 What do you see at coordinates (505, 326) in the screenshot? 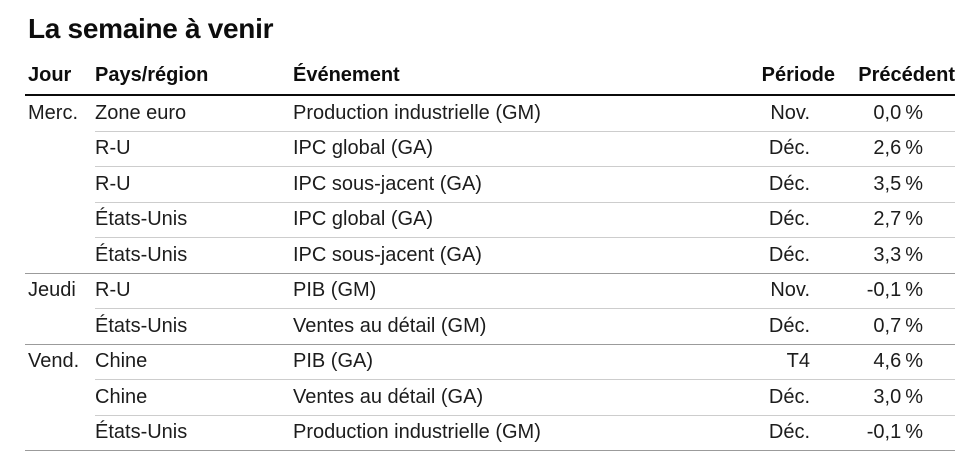
I see `cell-evenement: Ventes au détail (GM)` at bounding box center [505, 326].